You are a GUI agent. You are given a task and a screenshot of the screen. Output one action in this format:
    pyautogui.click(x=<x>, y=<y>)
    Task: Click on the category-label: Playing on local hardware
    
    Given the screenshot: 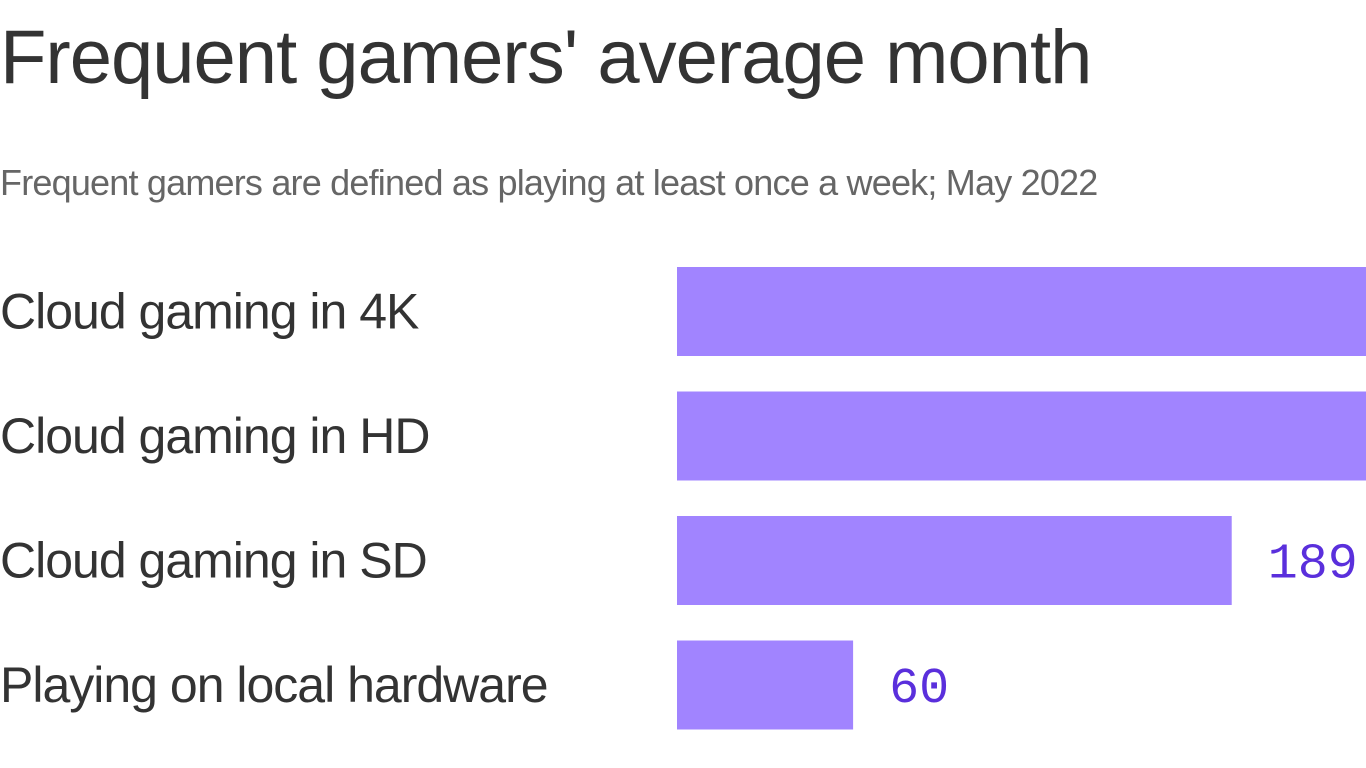 What is the action you would take?
    pyautogui.click(x=274, y=685)
    